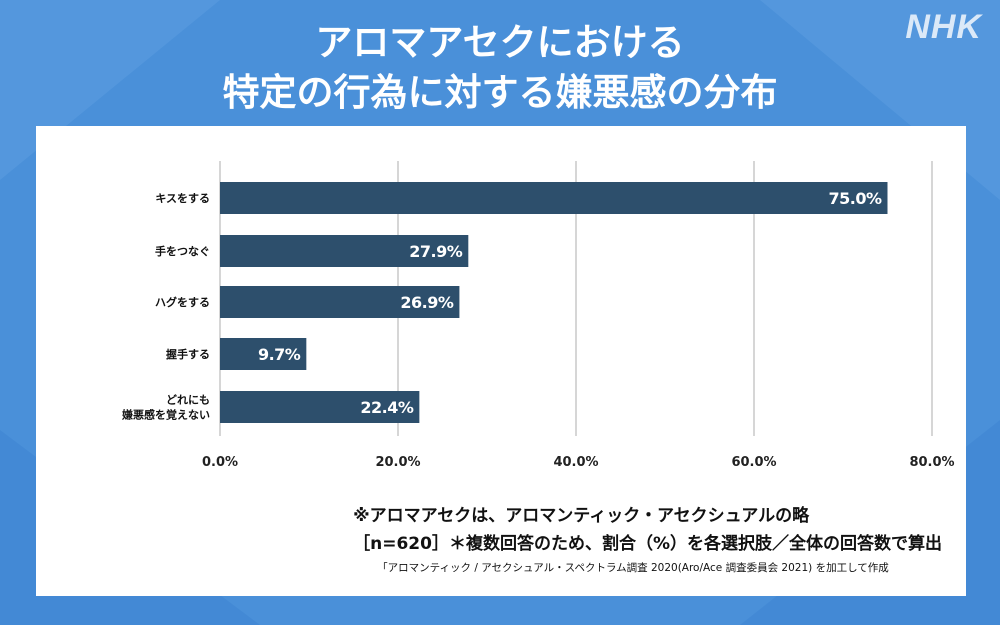  Describe the element at coordinates (182, 251) in the screenshot. I see `category-label: 手をつなぐ` at that location.